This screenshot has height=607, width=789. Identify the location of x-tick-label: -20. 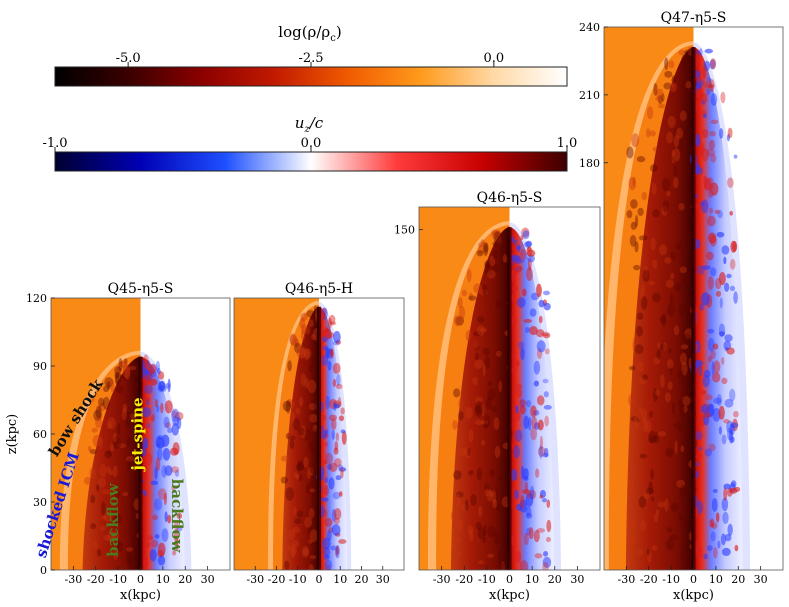
(277, 579).